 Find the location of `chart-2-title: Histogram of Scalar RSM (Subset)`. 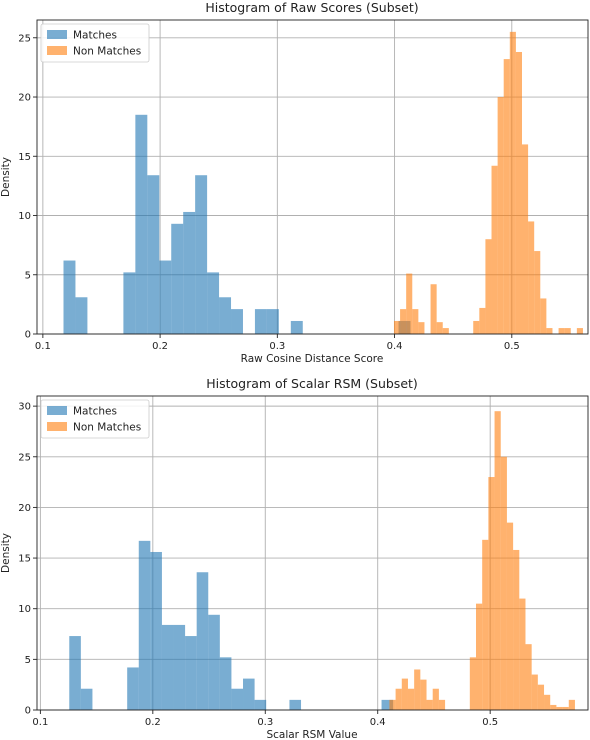

chart-2-title: Histogram of Scalar RSM (Subset) is located at coordinates (312, 383).